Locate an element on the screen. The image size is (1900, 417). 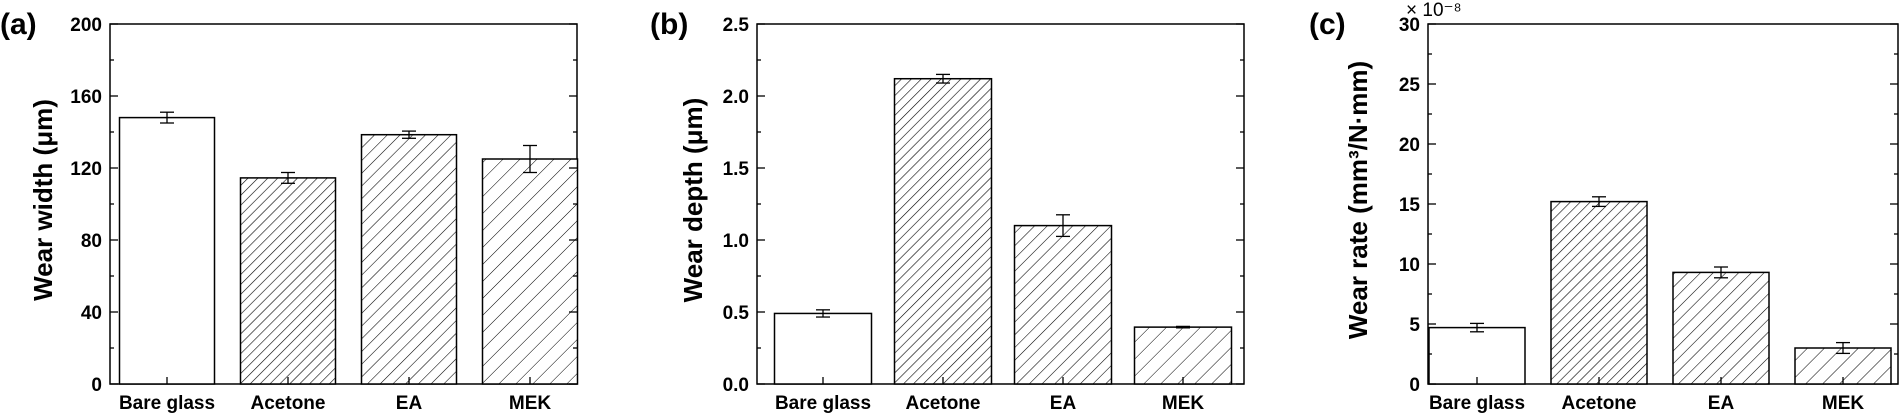
y-axis-title: Wear depth (μm) is located at coordinates (693, 200).